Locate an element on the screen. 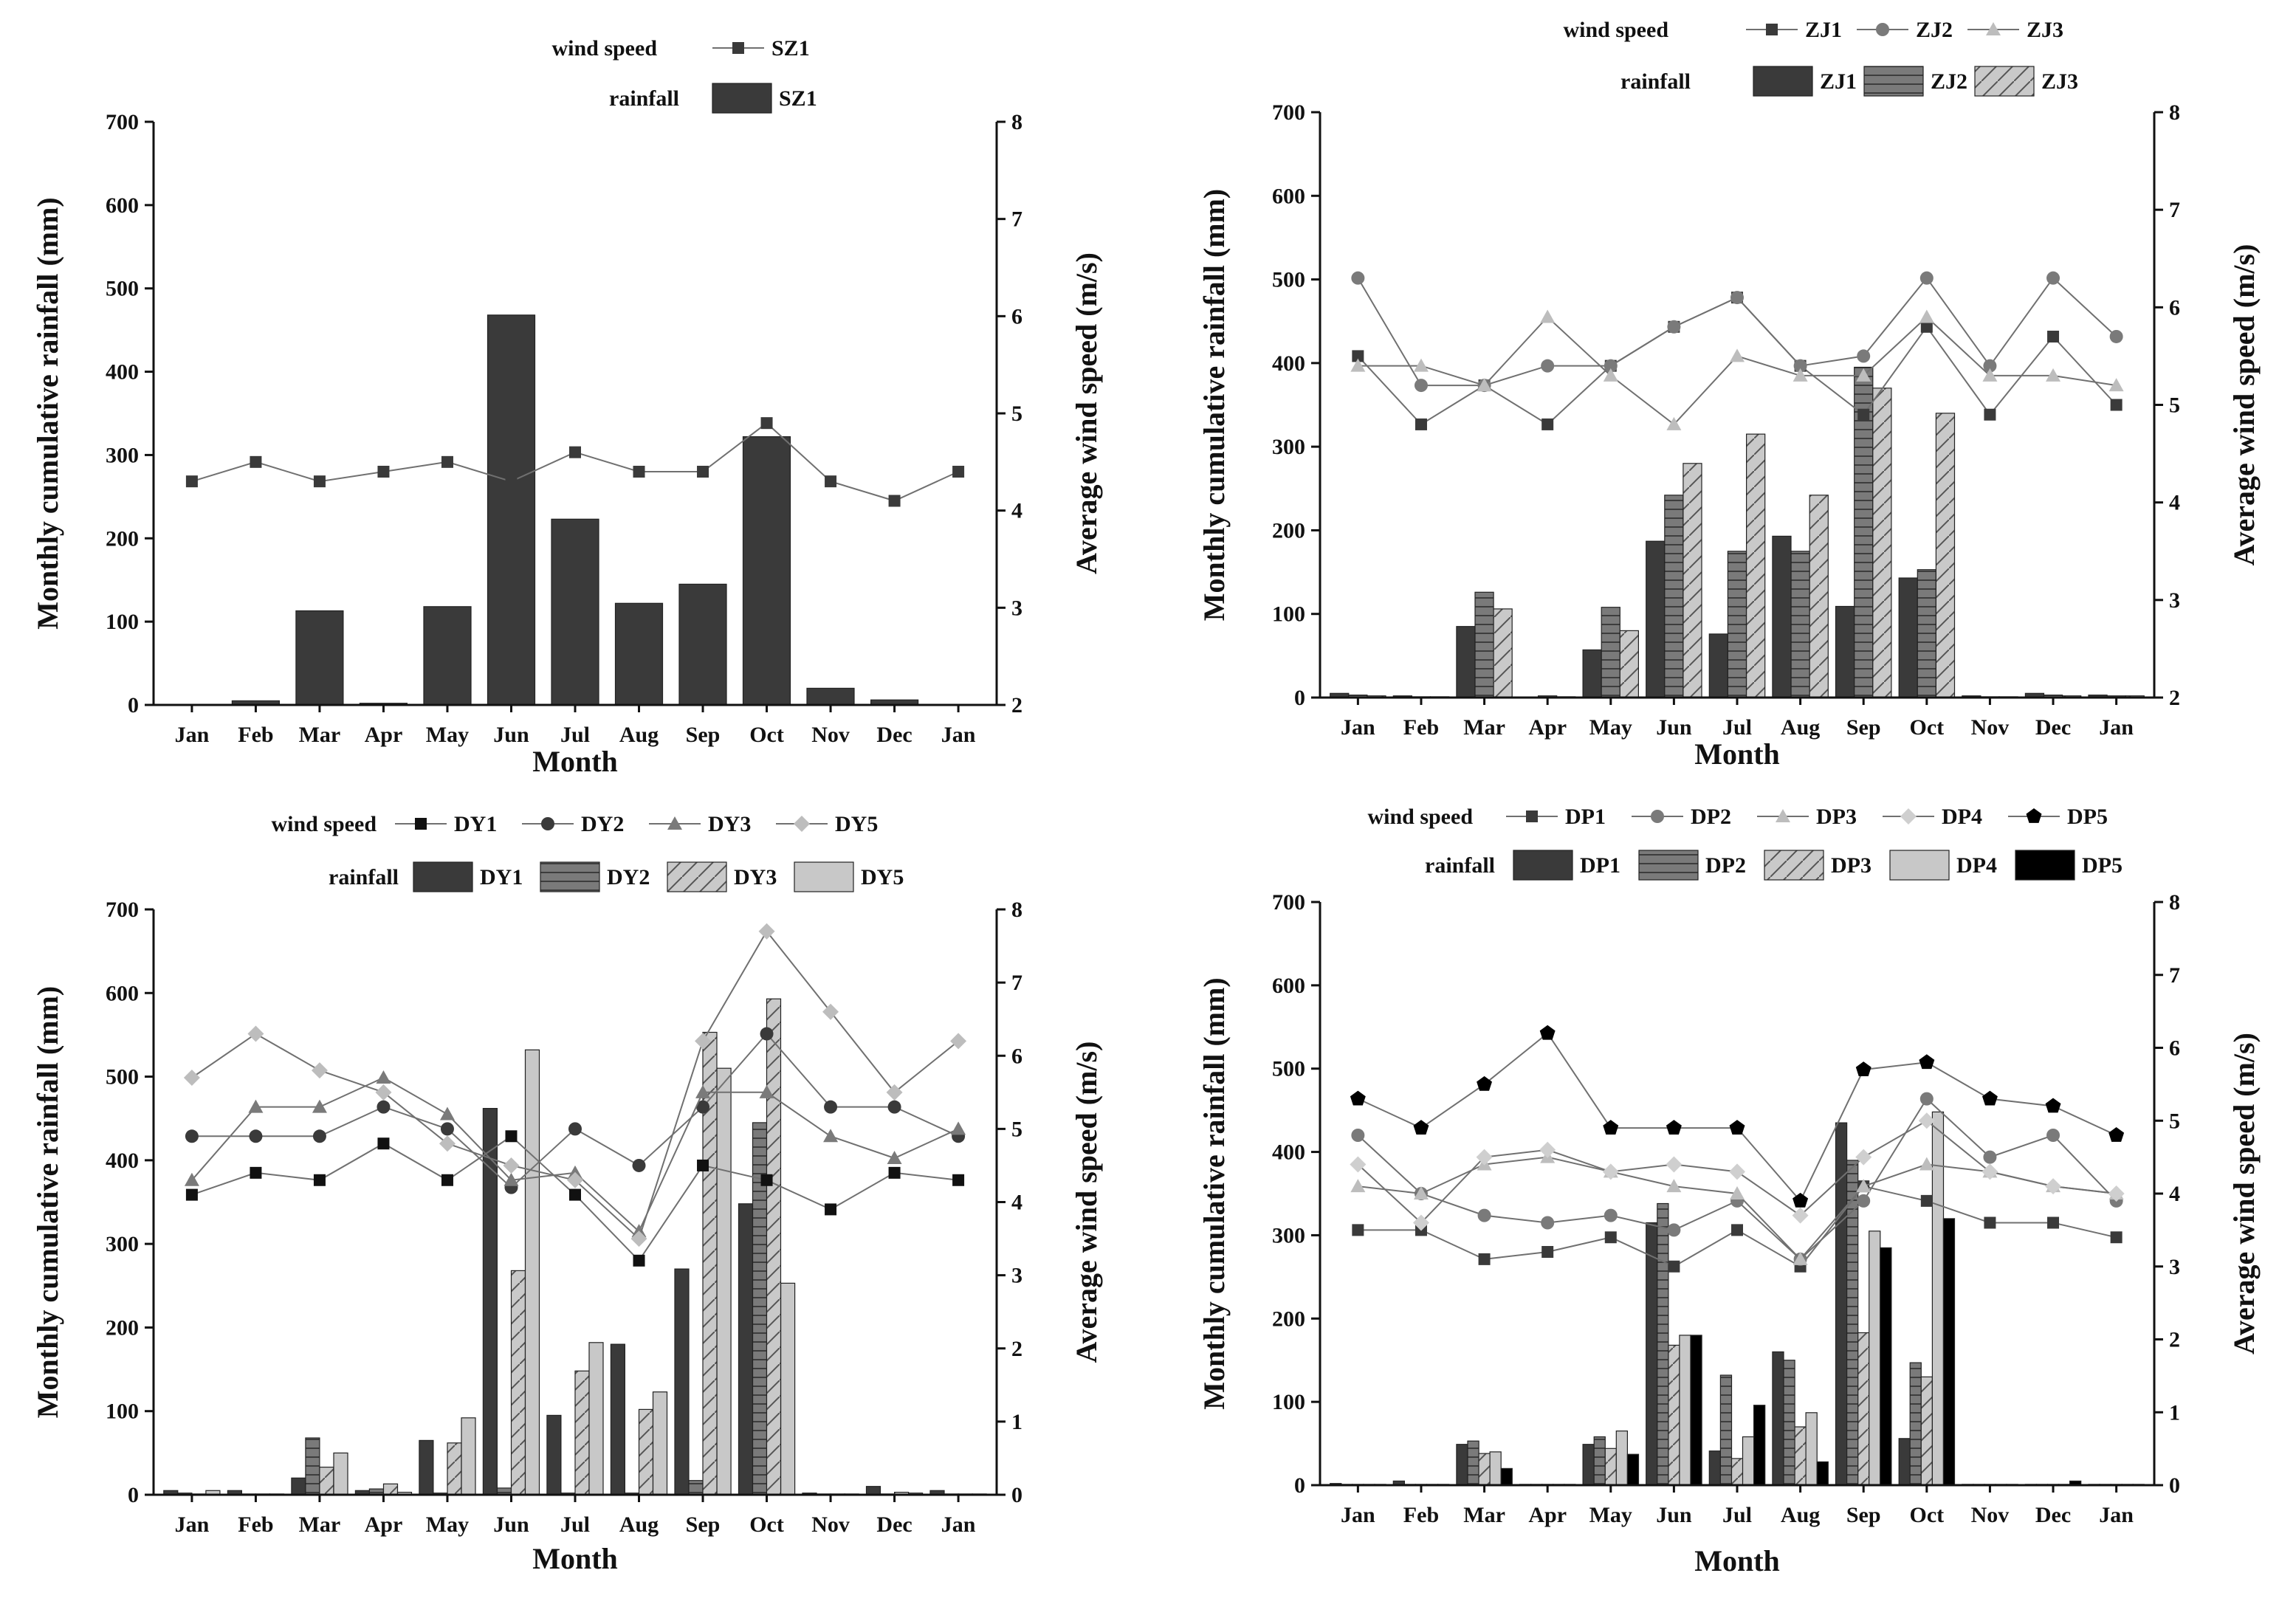  legend-label-rain: rainfall is located at coordinates (1655, 81).